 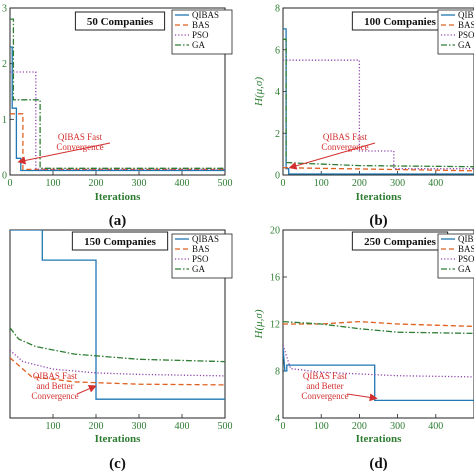 I want to click on y-tick-label: 8, so click(x=277, y=372).